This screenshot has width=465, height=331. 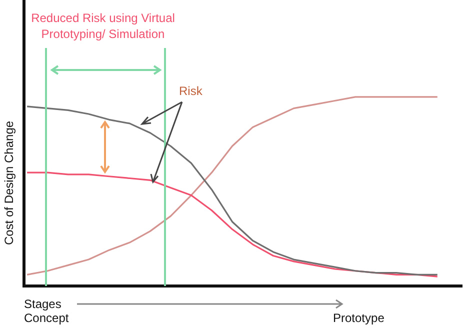 What do you see at coordinates (103, 26) in the screenshot?
I see `text: Reduced Risk using Virtual Prototyping/ Simulation` at bounding box center [103, 26].